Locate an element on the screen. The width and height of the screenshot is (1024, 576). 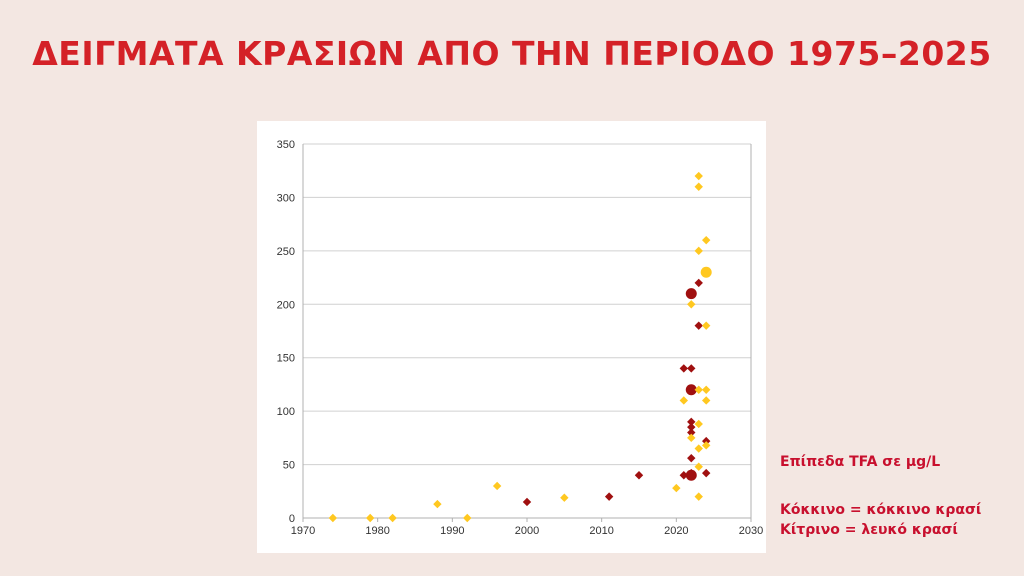
y-tick-label: 350 is located at coordinates (286, 145).